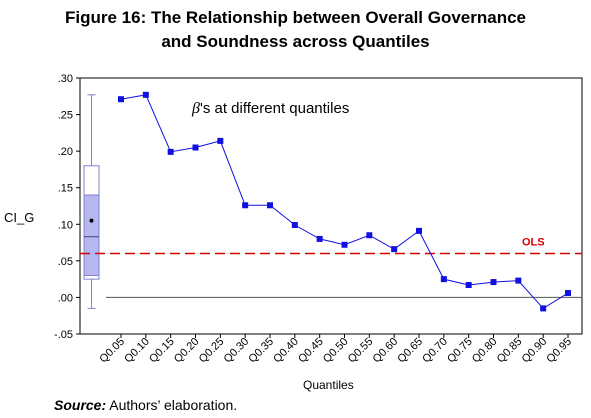 Image resolution: width=591 pixels, height=418 pixels. What do you see at coordinates (533, 243) in the screenshot?
I see `ols-label: OLS` at bounding box center [533, 243].